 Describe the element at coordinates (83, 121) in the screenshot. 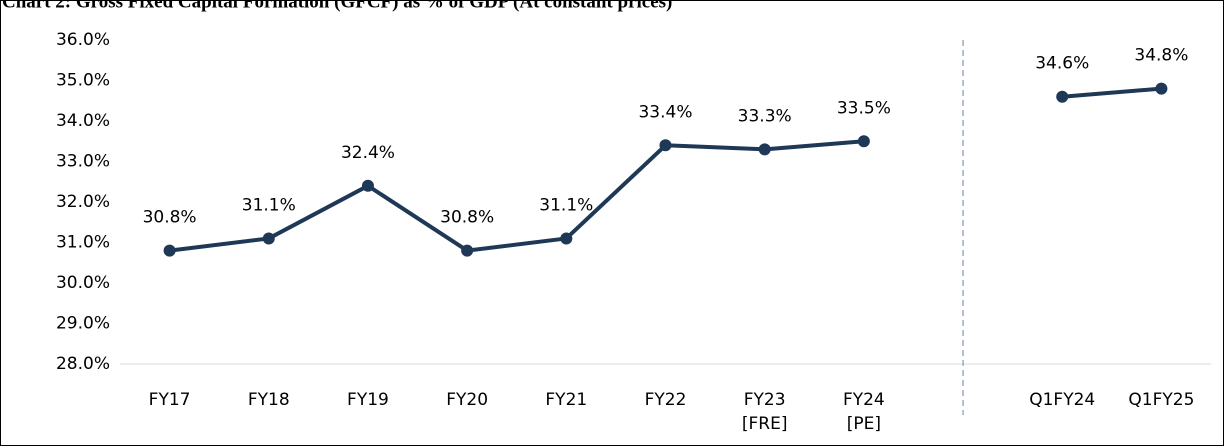

I see `y-tick-label: 34.0%` at that location.